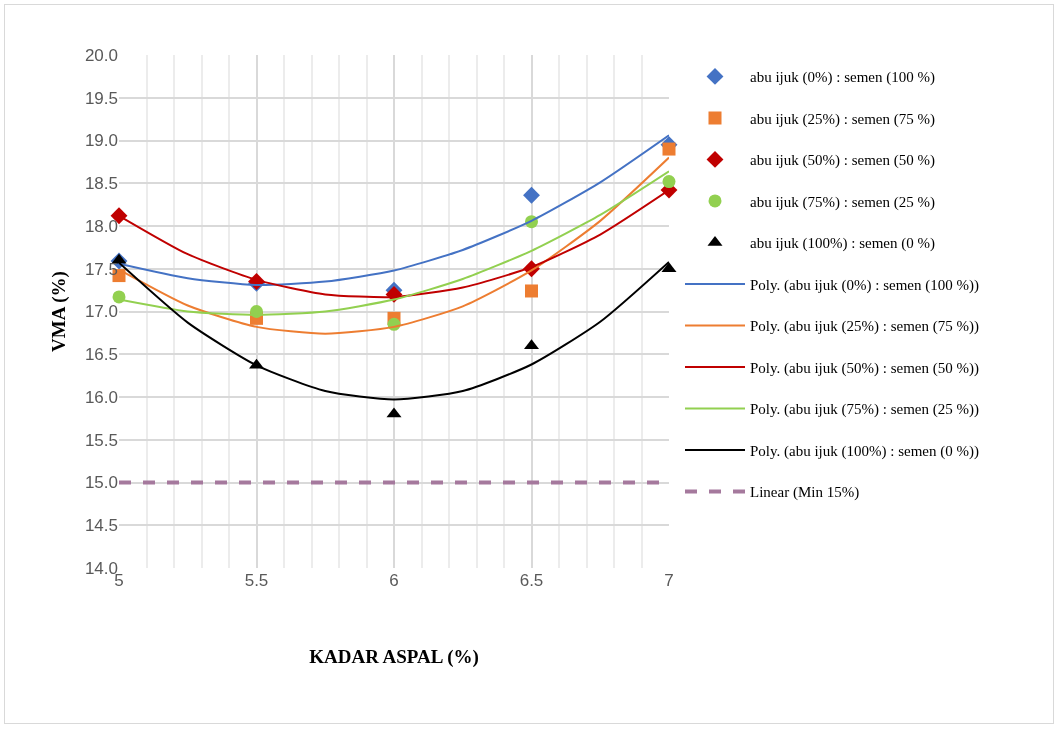 This screenshot has width=1059, height=729. Describe the element at coordinates (101, 440) in the screenshot. I see `y-tick-label: 15.5` at that location.